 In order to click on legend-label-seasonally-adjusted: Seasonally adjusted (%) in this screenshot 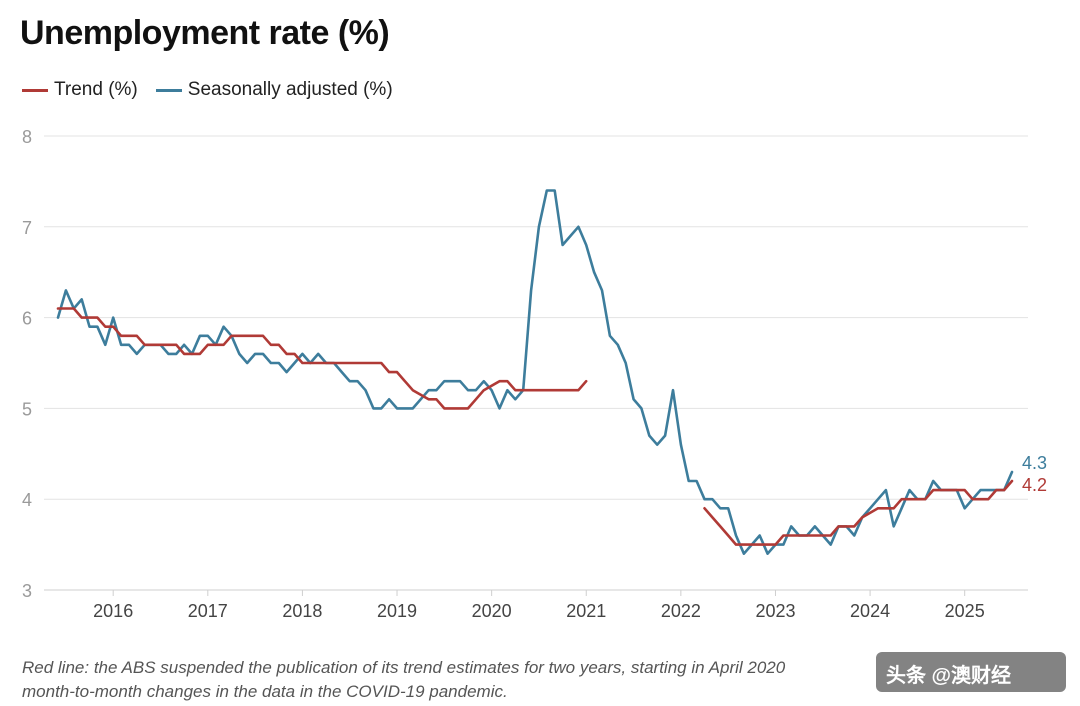, I will do `click(290, 89)`.